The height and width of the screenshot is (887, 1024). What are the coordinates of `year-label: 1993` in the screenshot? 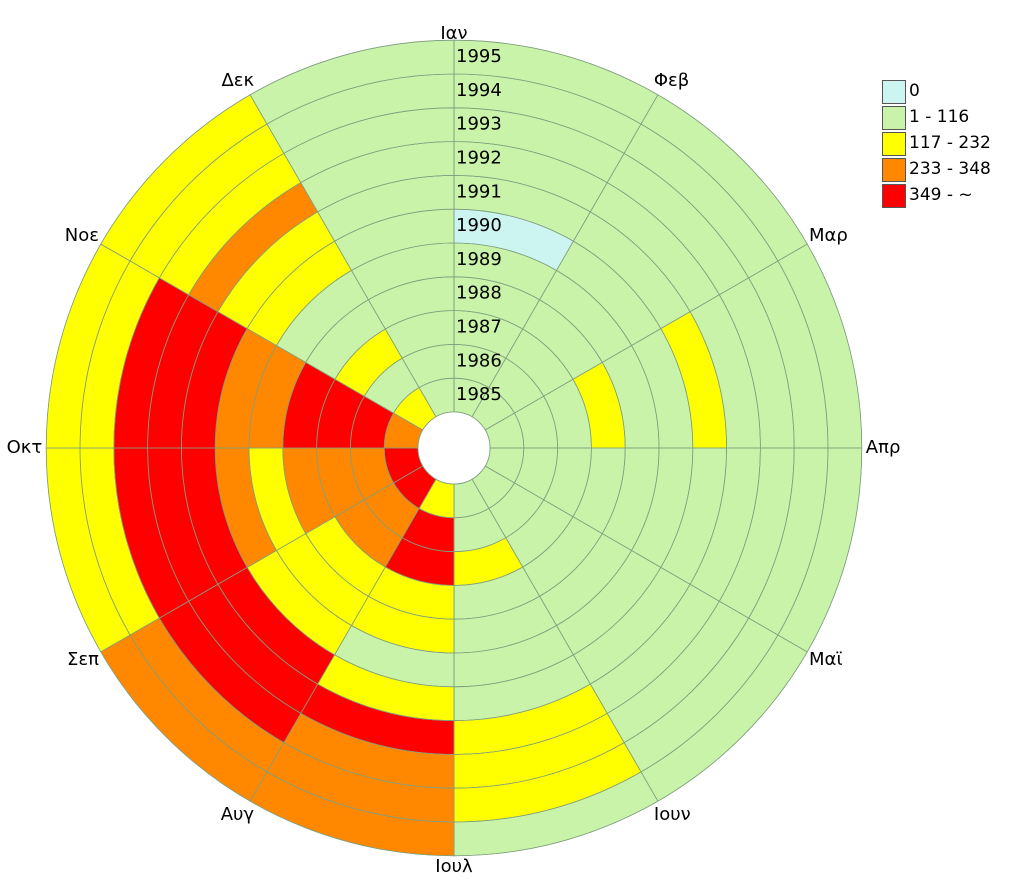 It's located at (479, 124).